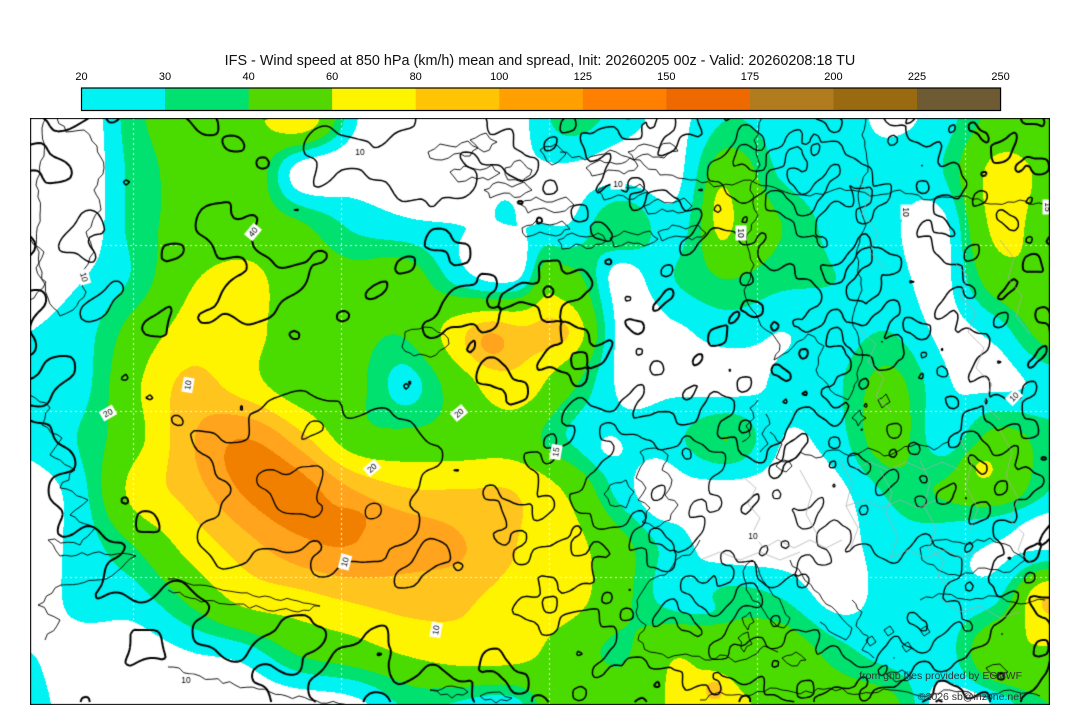  What do you see at coordinates (165, 77) in the screenshot?
I see `svg-text: 30` at bounding box center [165, 77].